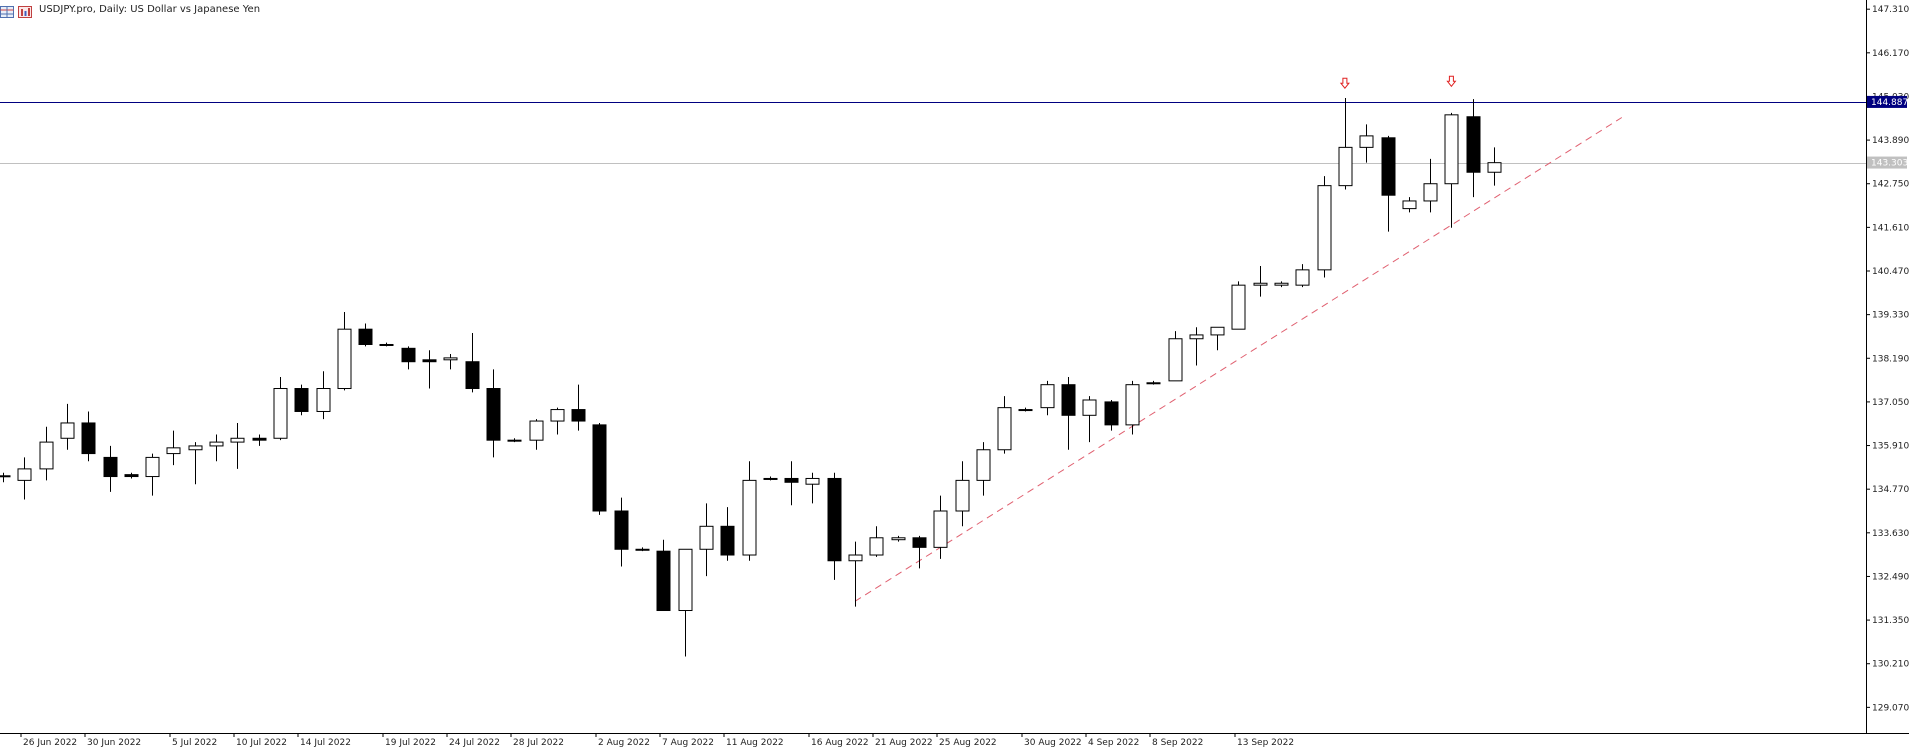 The height and width of the screenshot is (748, 1909). Describe the element at coordinates (1890, 141) in the screenshot. I see `y-tick-label: 143.890` at that location.